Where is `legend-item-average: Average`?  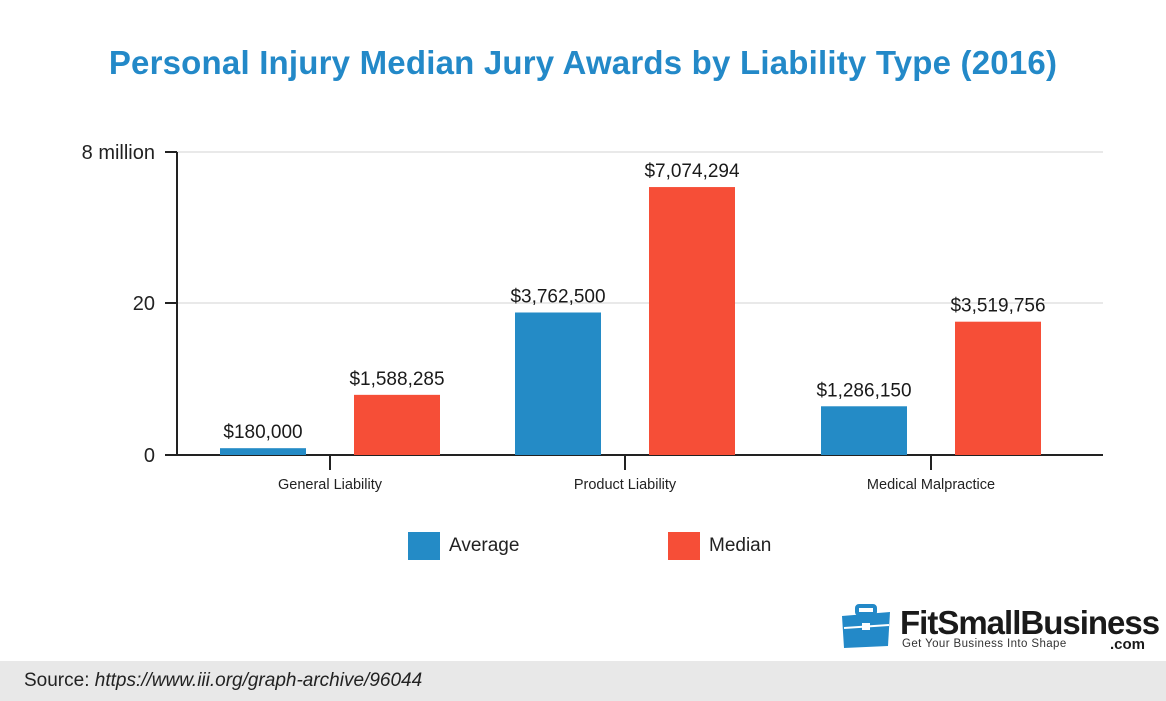
legend-item-average: Average is located at coordinates (463, 546).